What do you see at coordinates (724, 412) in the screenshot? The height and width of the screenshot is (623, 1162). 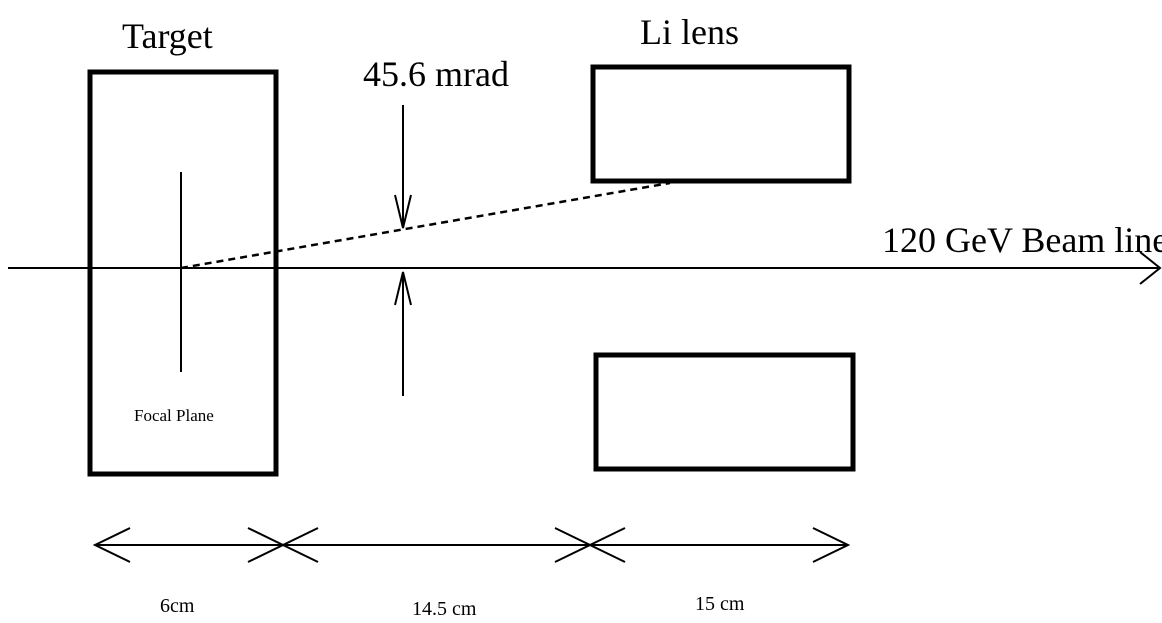 I see `lens-lower` at bounding box center [724, 412].